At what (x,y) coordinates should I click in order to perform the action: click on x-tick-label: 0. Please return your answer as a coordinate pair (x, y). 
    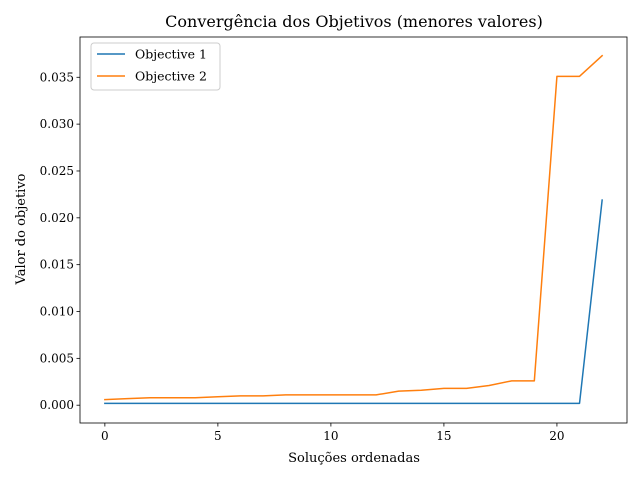
    Looking at the image, I should click on (105, 436).